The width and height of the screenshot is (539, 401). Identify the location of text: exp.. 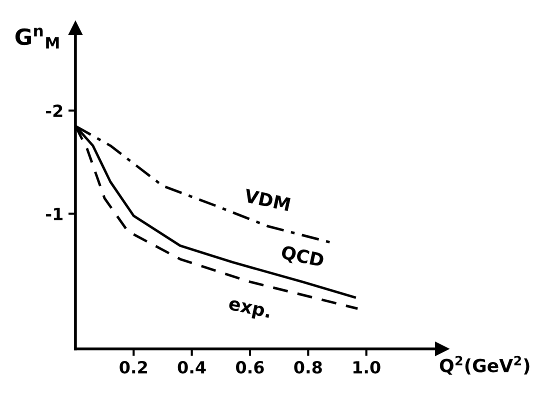
(249, 310).